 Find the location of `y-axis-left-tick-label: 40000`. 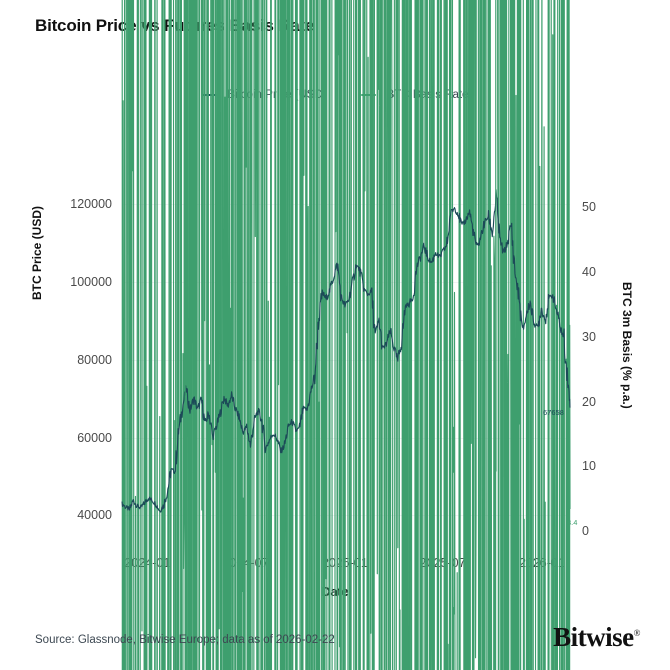

y-axis-left-tick-label: 40000 is located at coordinates (94, 515).